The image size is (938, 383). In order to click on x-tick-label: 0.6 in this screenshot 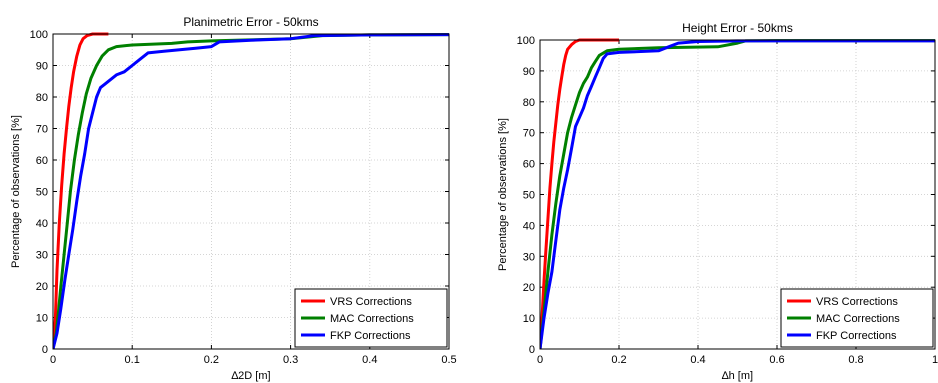, I will do `click(776, 360)`.